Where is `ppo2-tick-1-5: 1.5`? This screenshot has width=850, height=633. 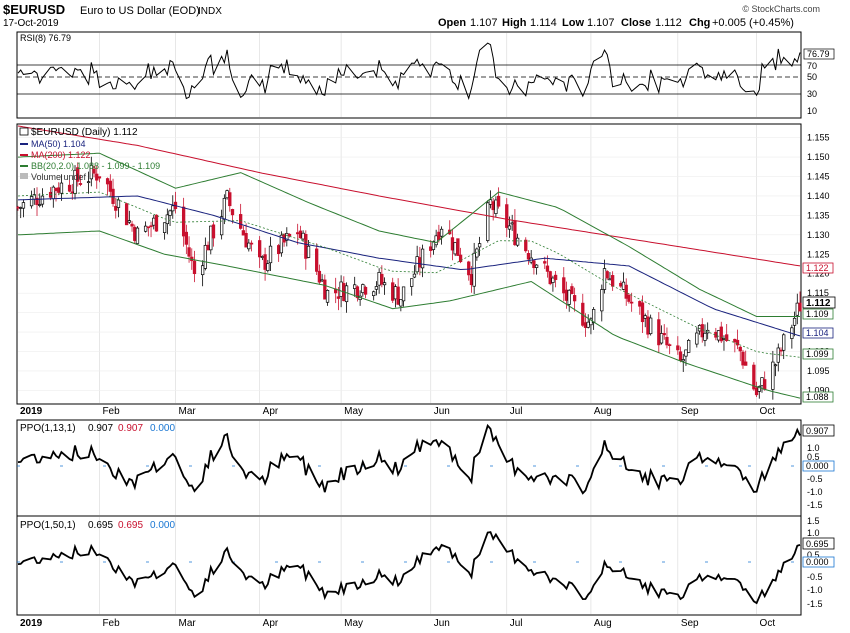 ppo2-tick-1-5: 1.5 is located at coordinates (813, 521).